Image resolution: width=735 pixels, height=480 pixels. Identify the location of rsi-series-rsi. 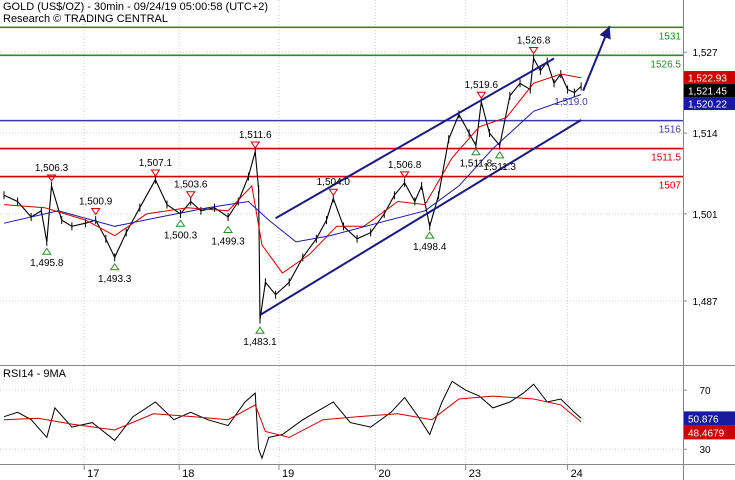
(292, 420).